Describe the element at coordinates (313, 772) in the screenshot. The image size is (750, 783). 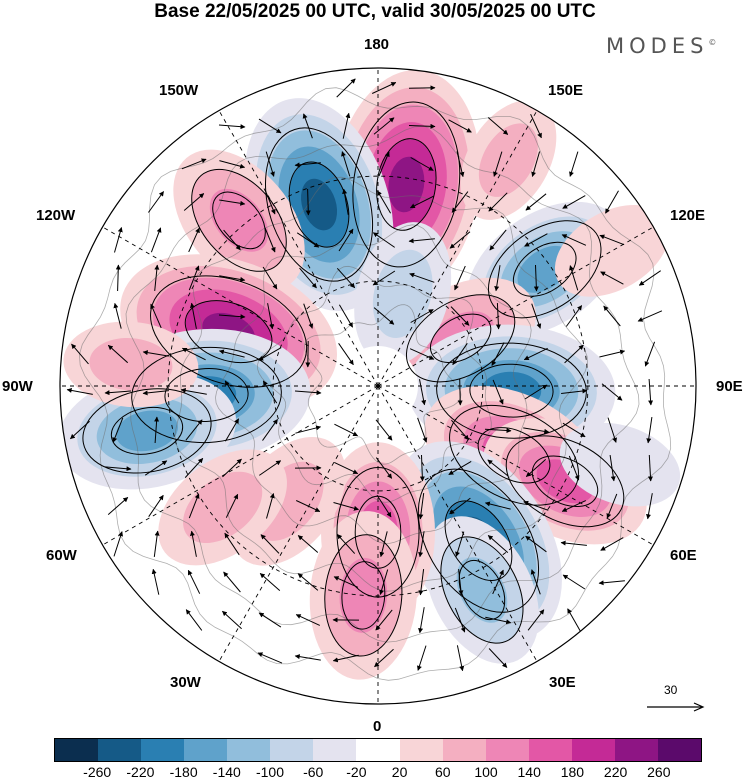
I see `colorbar-tick-label: -60` at that location.